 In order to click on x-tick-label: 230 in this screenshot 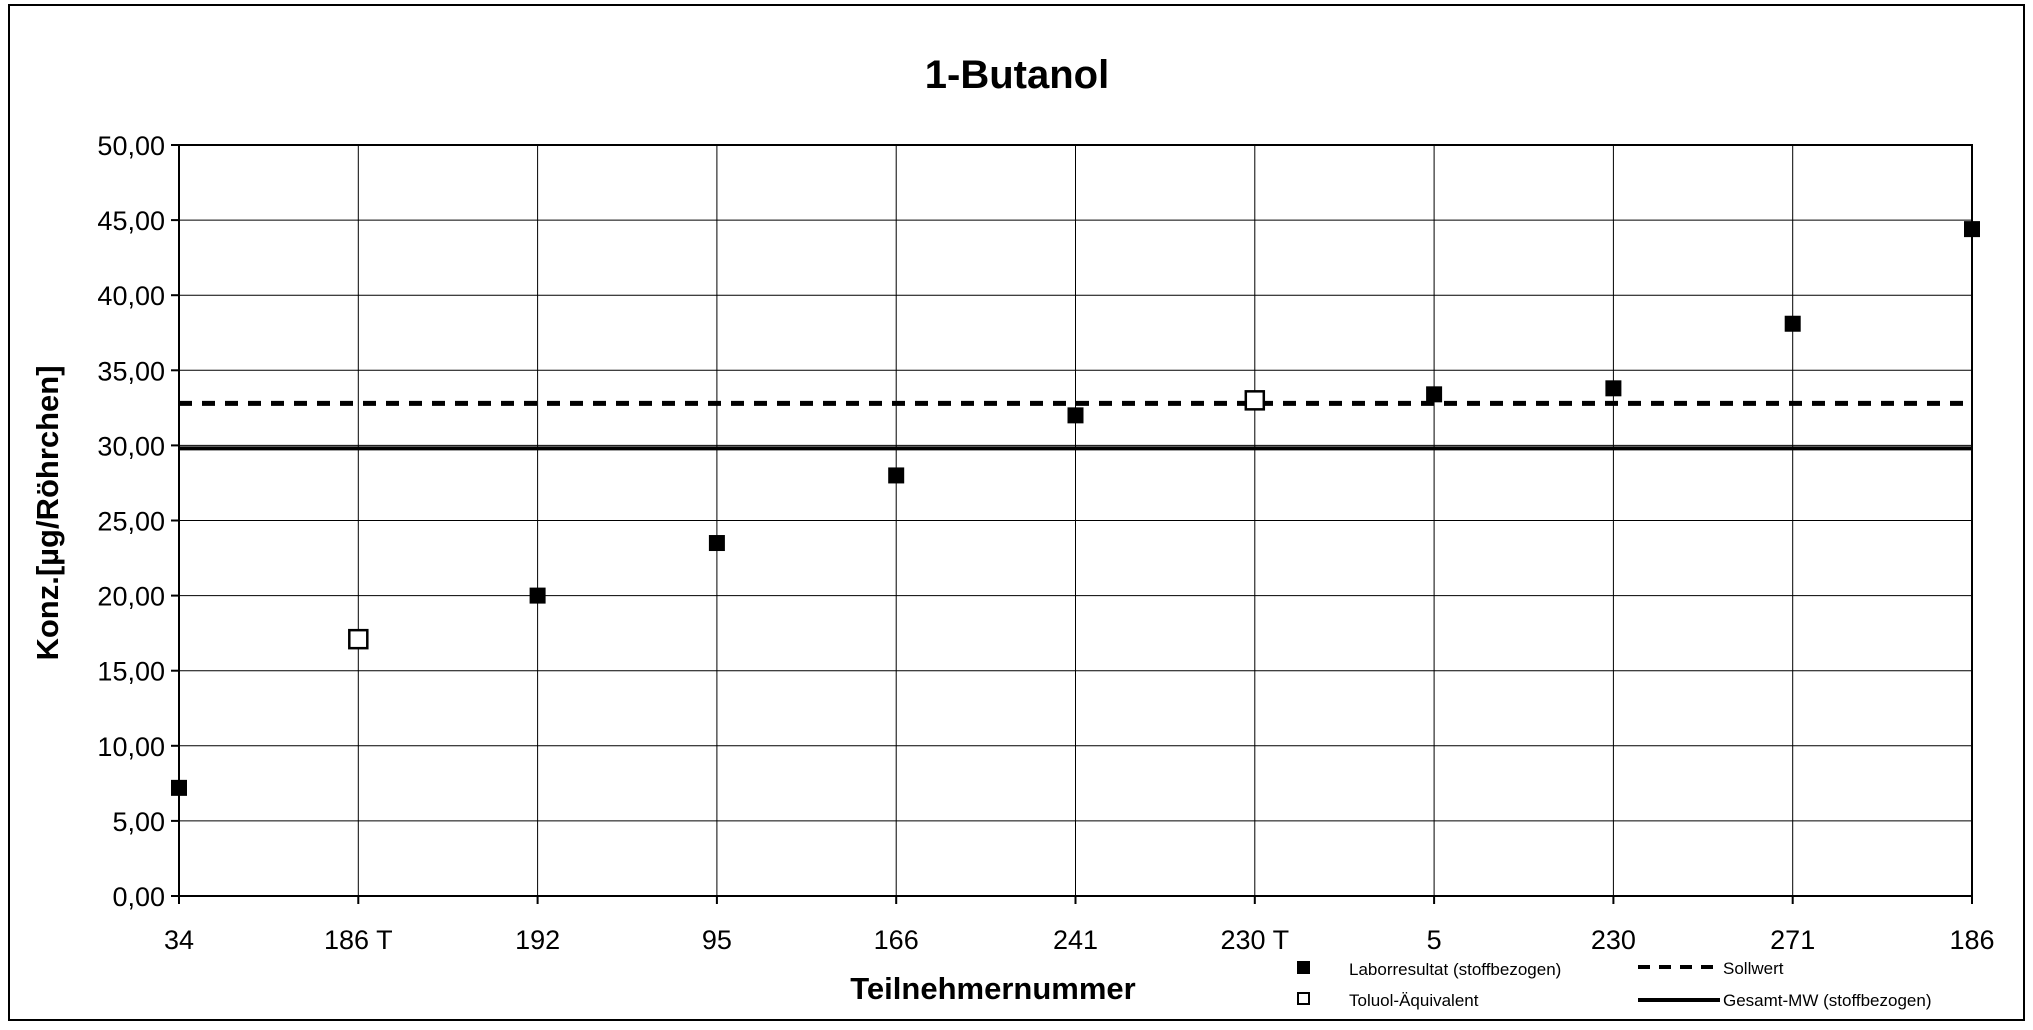, I will do `click(1613, 940)`.